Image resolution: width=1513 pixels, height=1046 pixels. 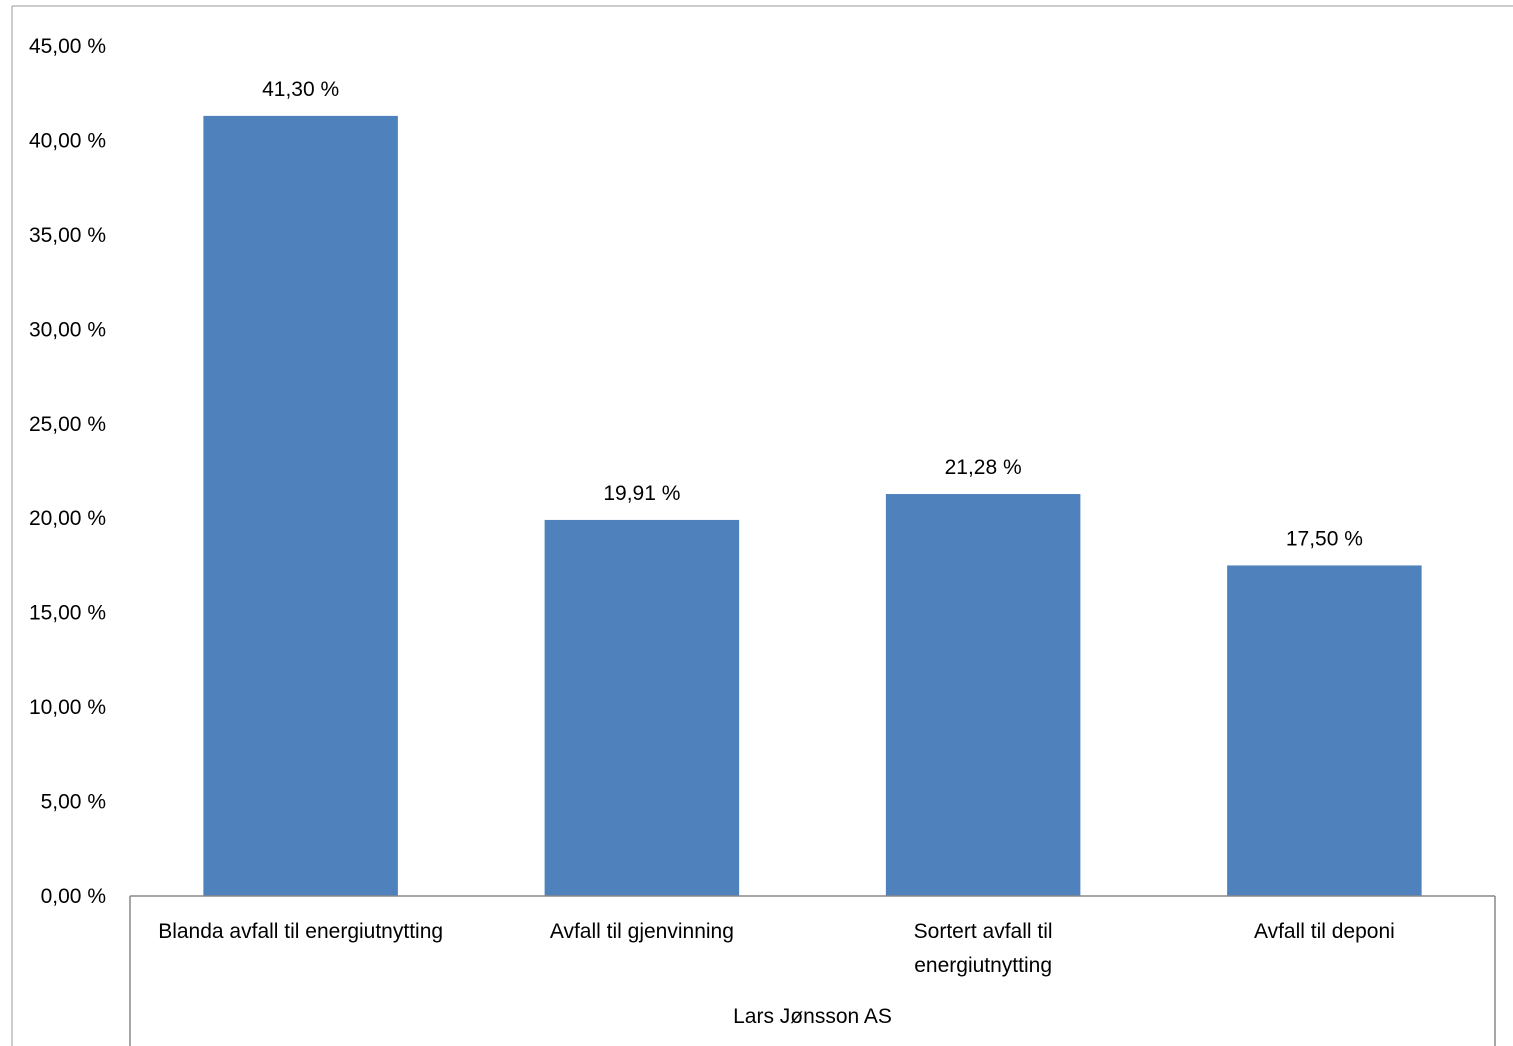 I want to click on data-label: 17,50 %, so click(x=1324, y=538).